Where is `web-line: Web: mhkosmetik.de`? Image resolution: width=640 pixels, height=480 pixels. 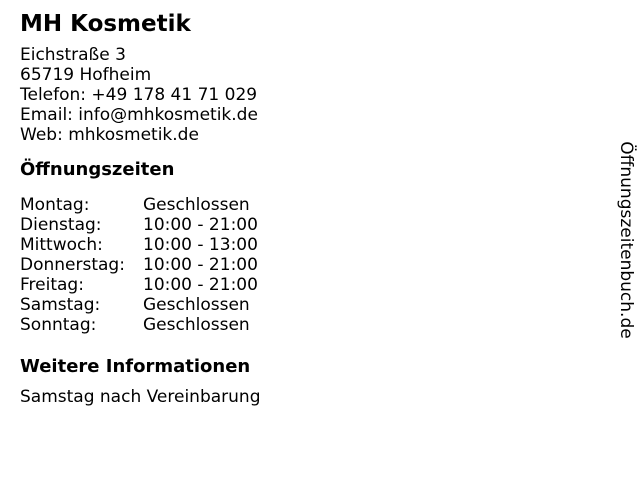
web-line: Web: mhkosmetik.de is located at coordinates (109, 135).